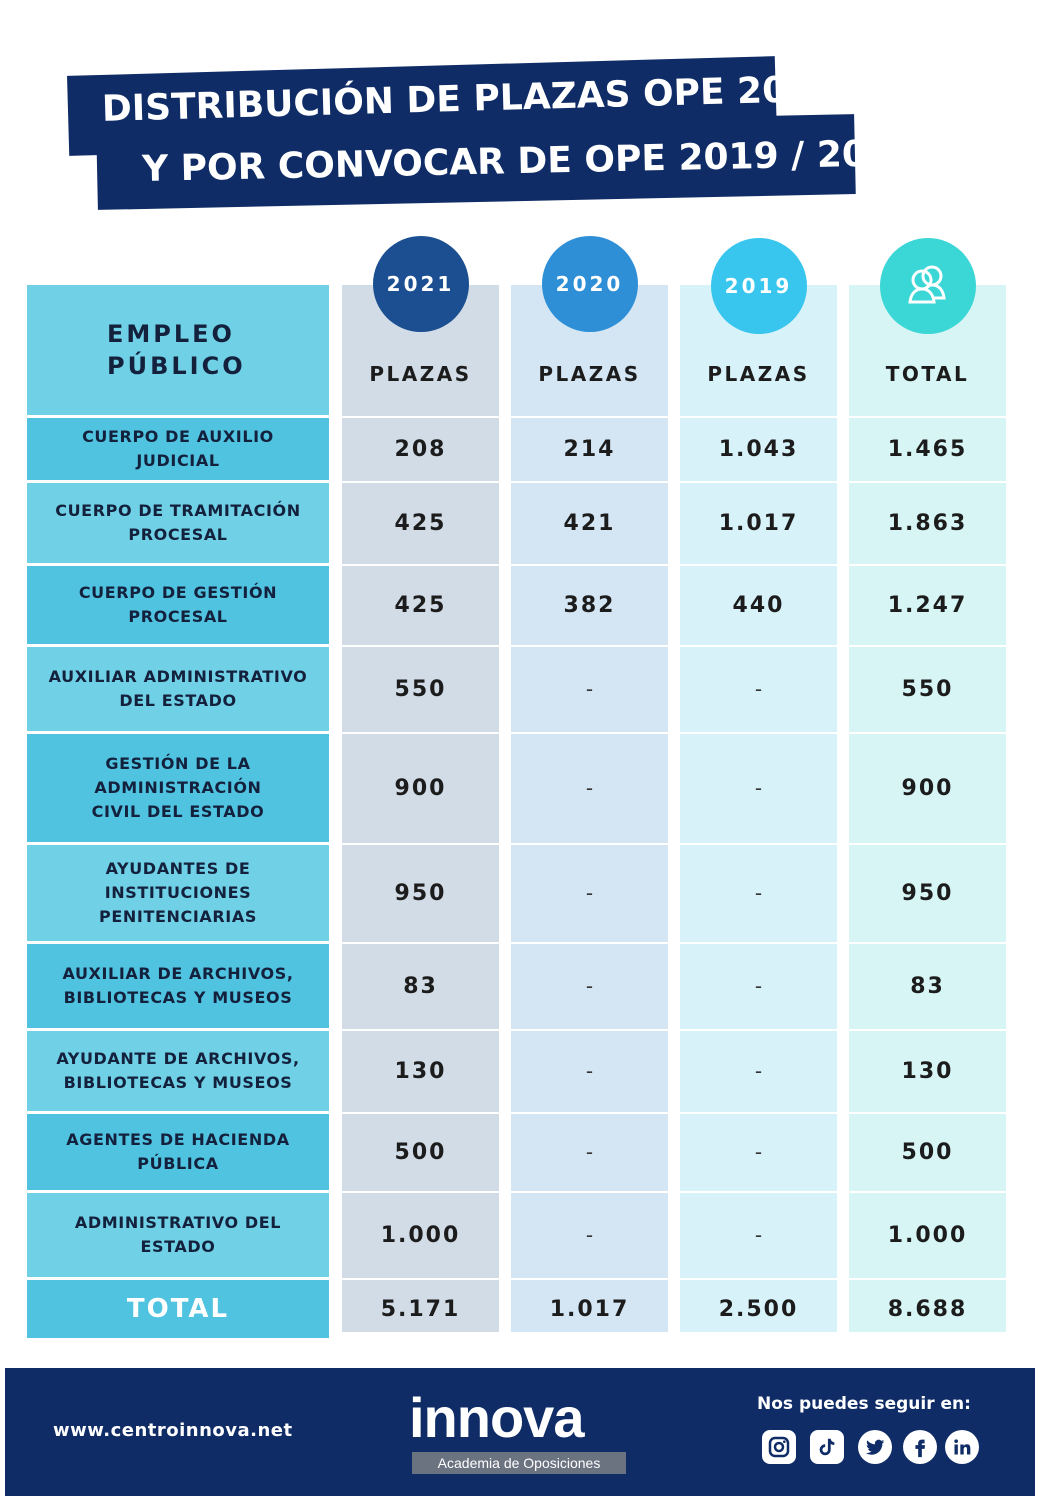  Describe the element at coordinates (178, 350) in the screenshot. I see `header-empleo-publico: EMPLEO PÚBLICO` at that location.